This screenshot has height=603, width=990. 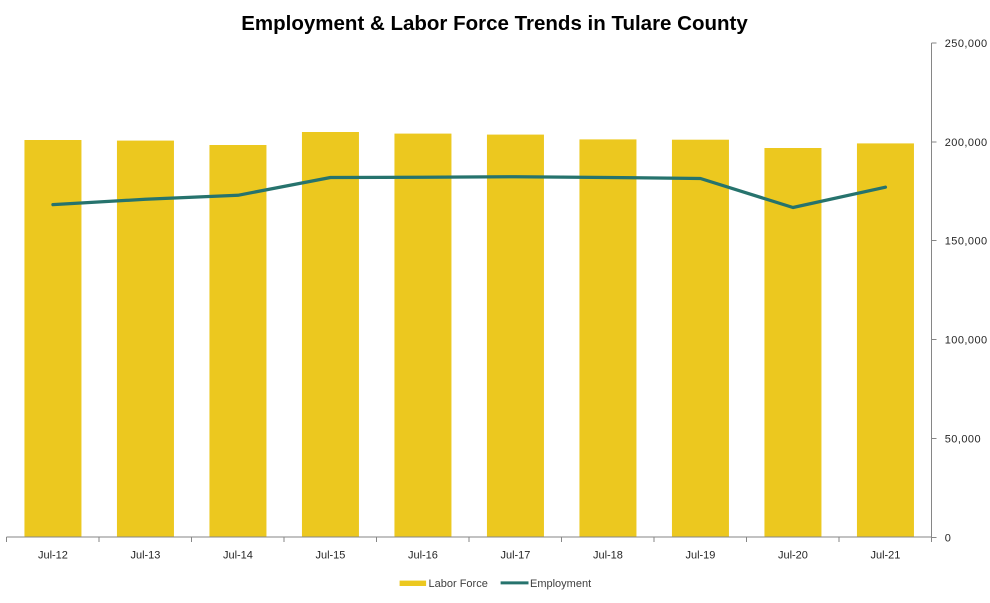 What do you see at coordinates (423, 556) in the screenshot?
I see `svg-text: Jul-16` at bounding box center [423, 556].